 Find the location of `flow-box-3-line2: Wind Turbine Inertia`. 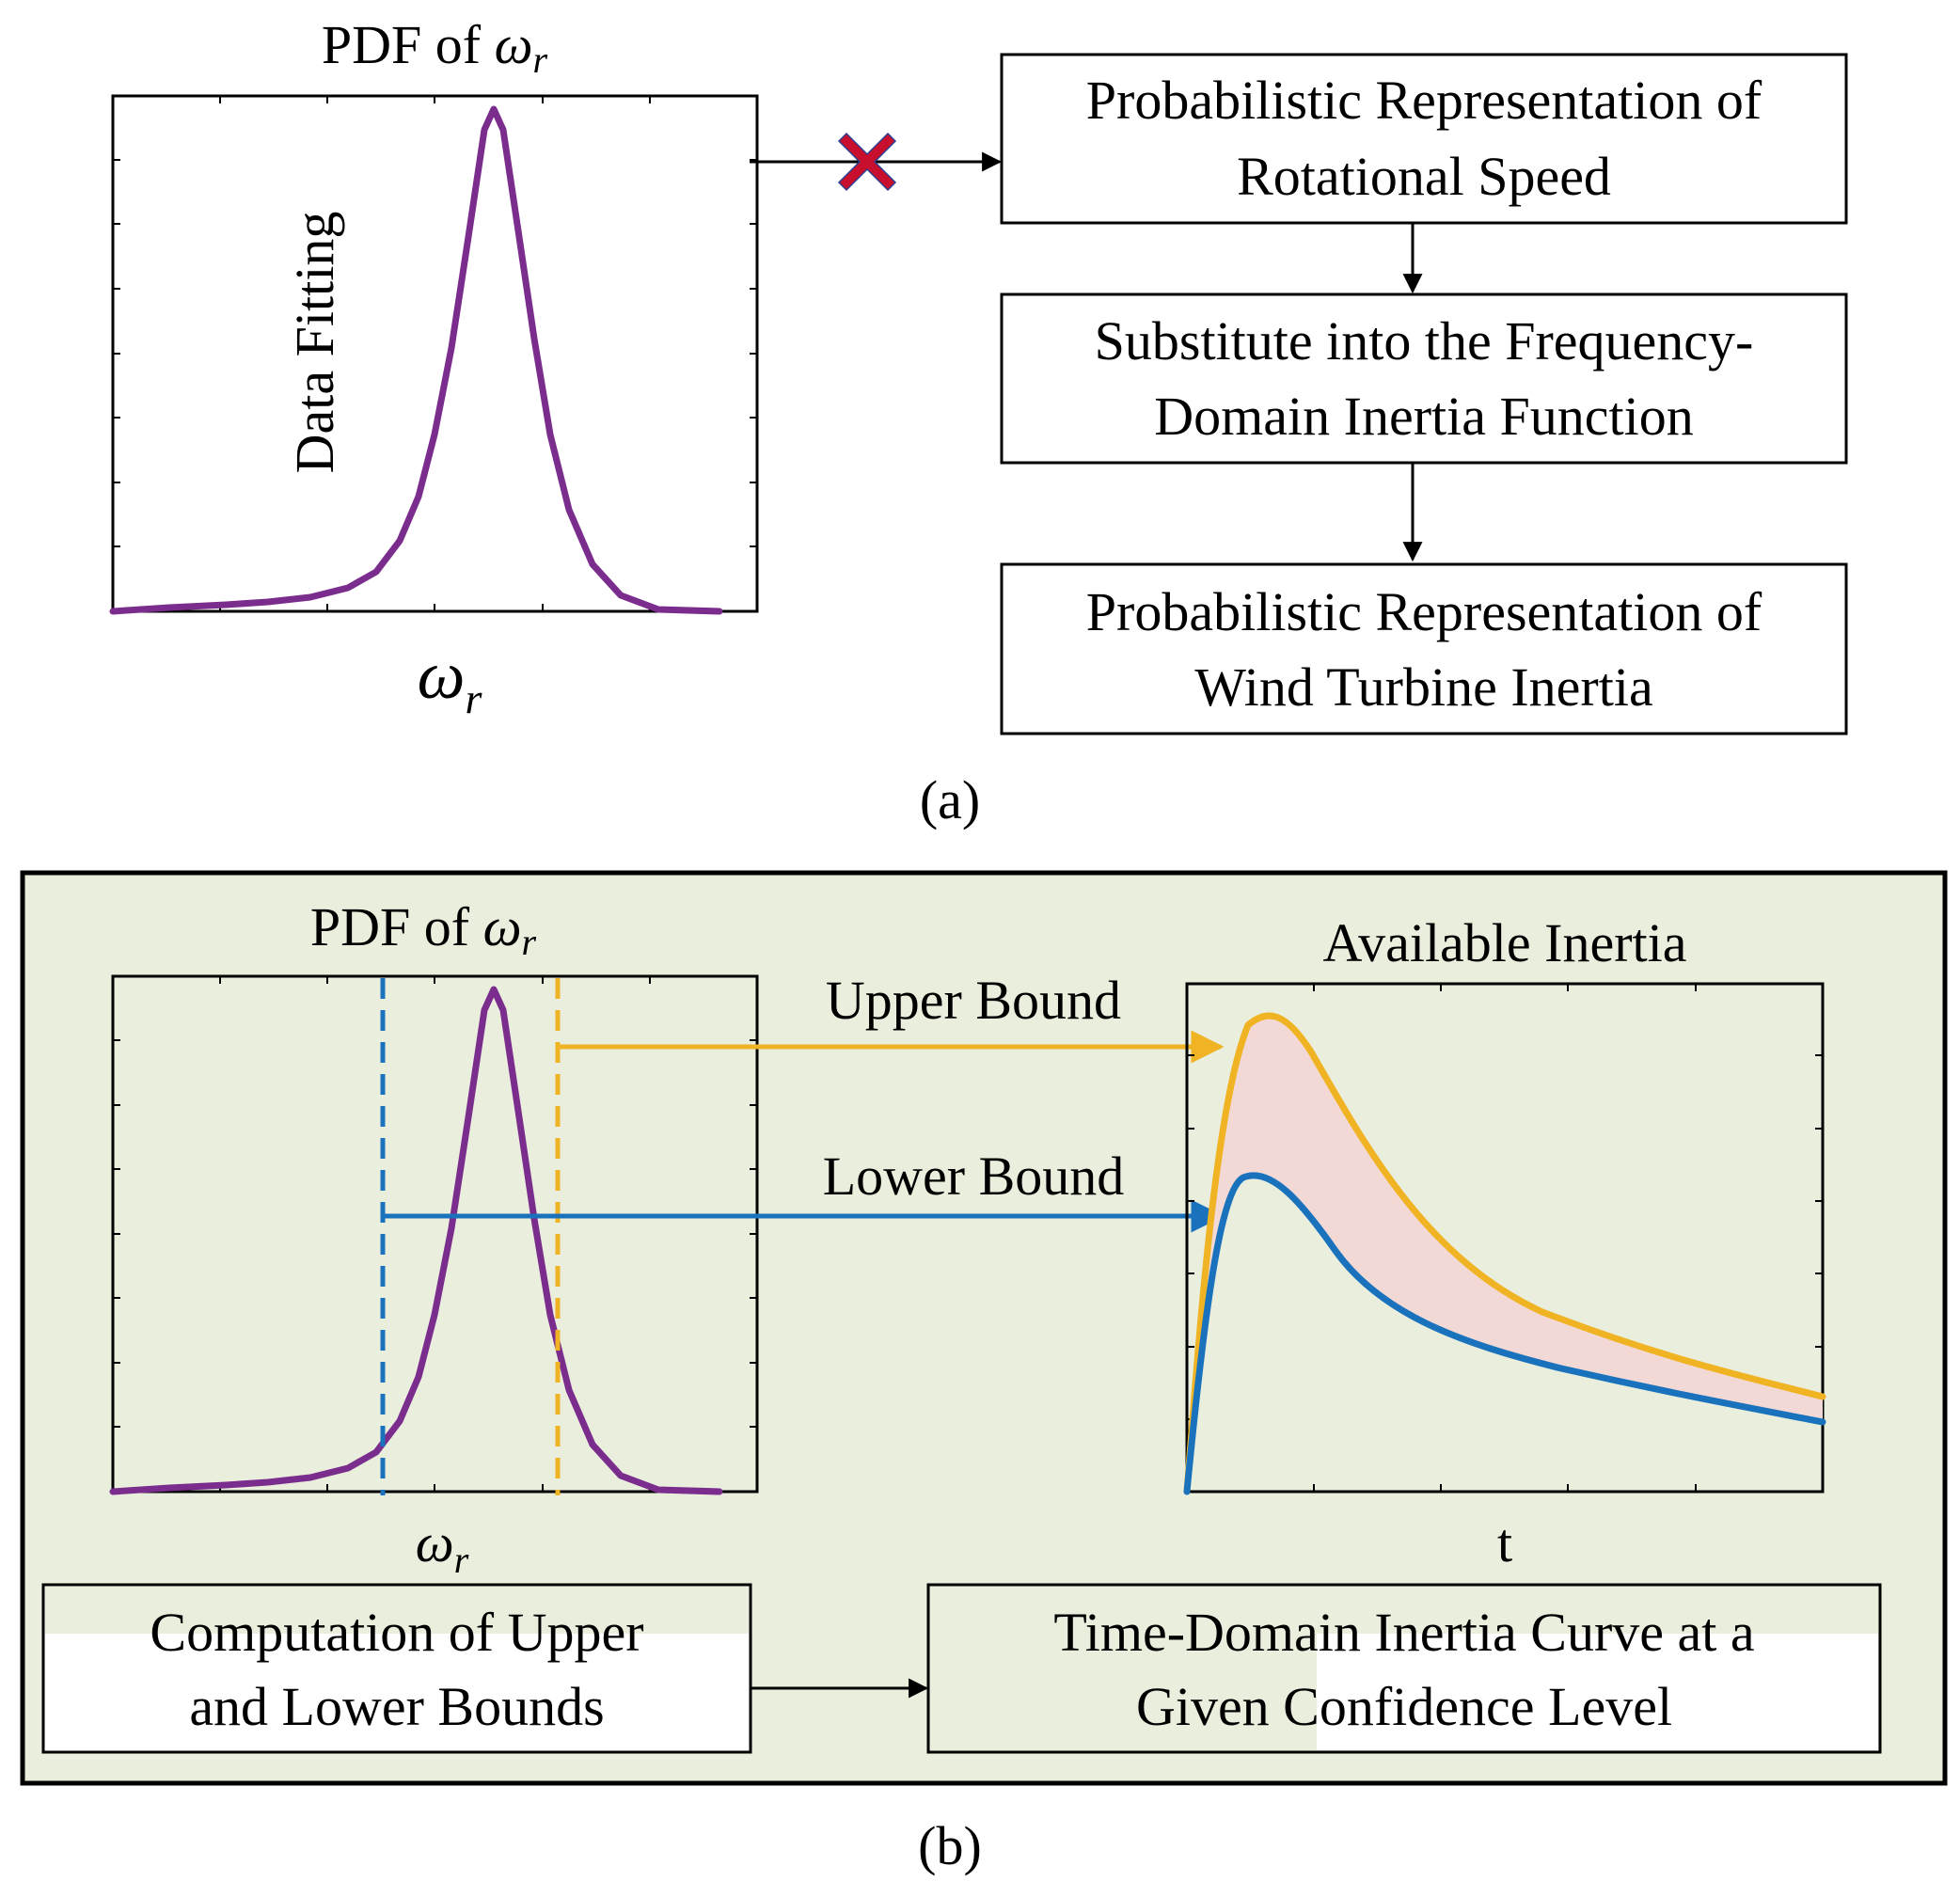

flow-box-3-line2: Wind Turbine Inertia is located at coordinates (1423, 687).